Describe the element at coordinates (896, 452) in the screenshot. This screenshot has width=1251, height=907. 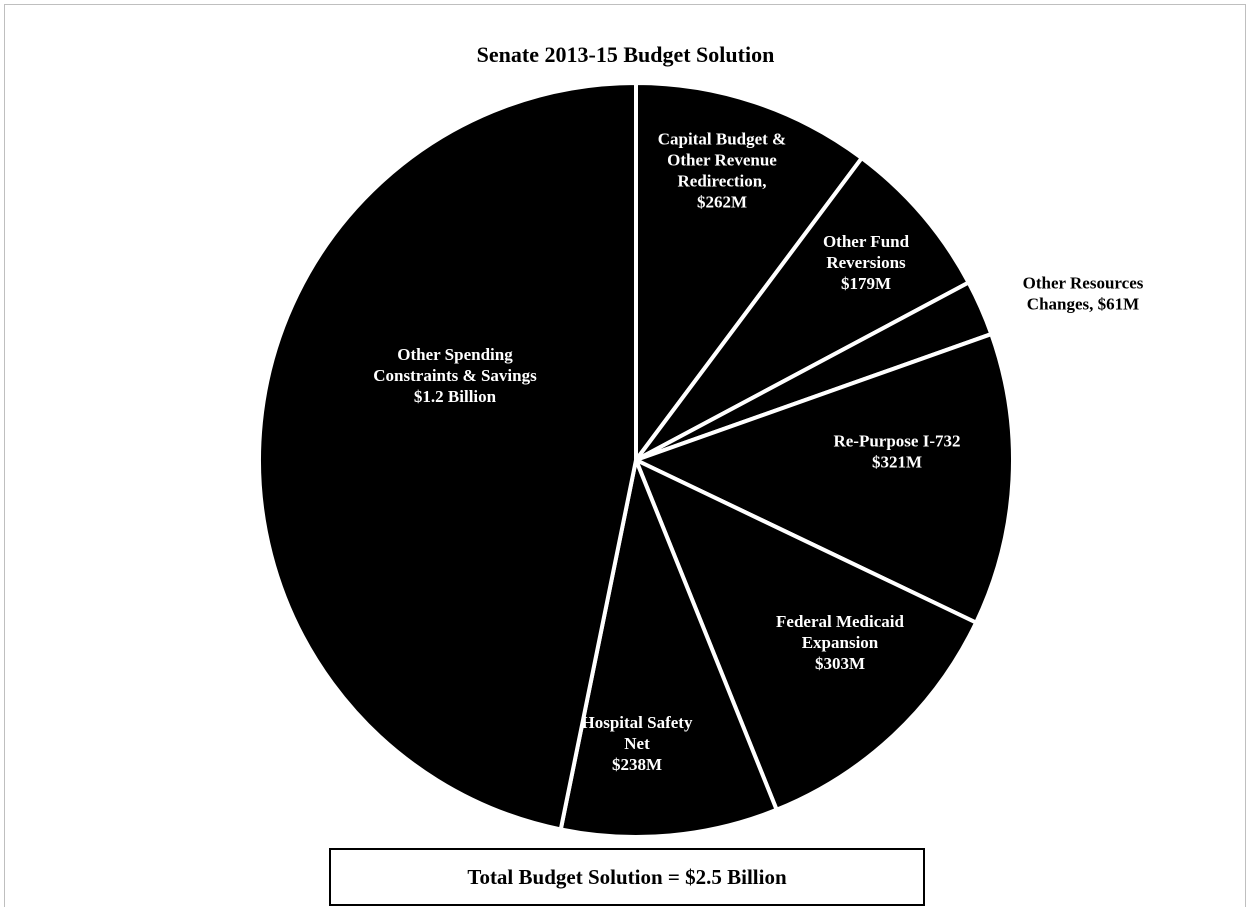
I see `slice-label: Re-Purpose I-732 $321M` at that location.